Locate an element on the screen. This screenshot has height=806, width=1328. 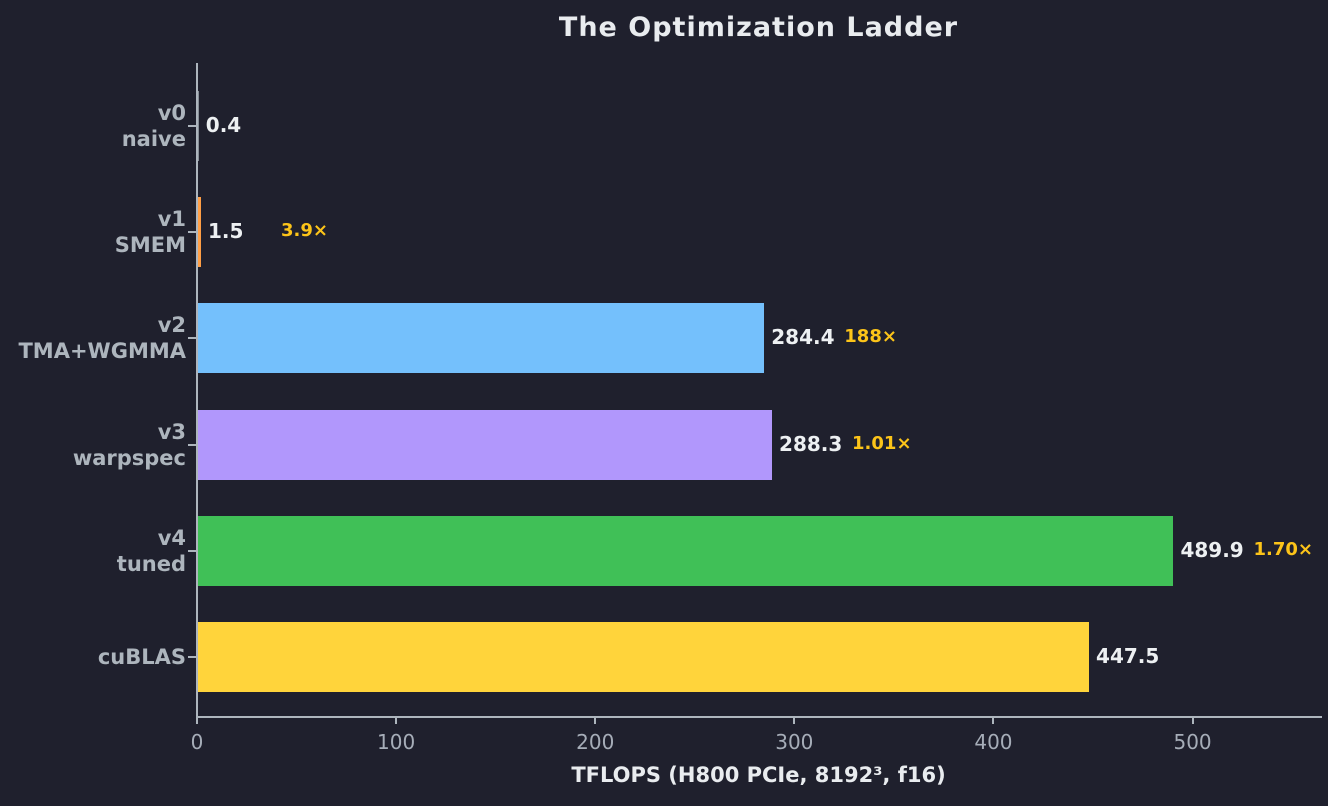
category-label-line: v0 is located at coordinates (171, 113).